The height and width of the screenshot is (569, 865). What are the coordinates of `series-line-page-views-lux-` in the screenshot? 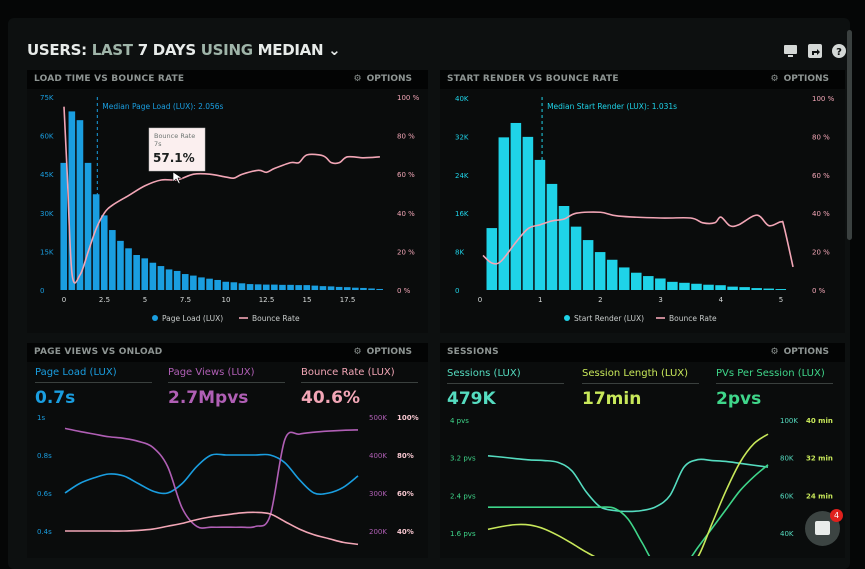 It's located at (211, 478).